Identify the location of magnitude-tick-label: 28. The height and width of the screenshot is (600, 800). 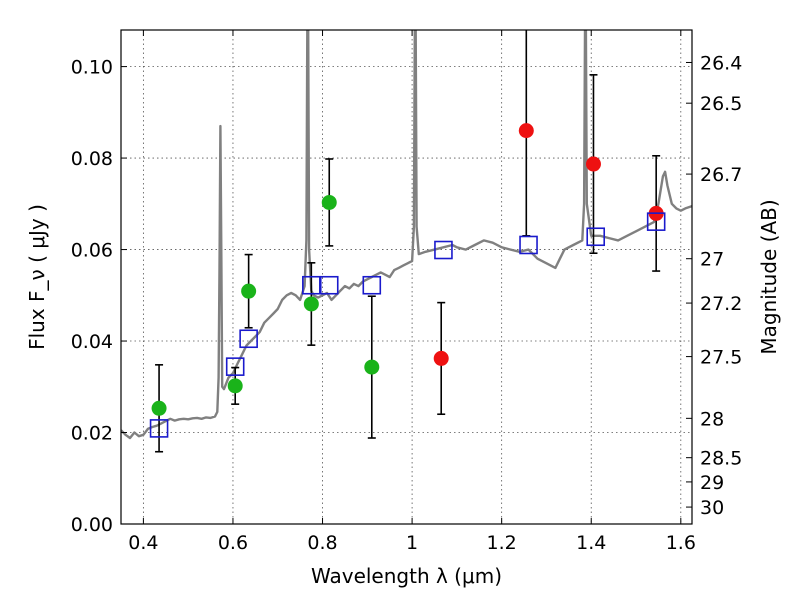
(712, 419).